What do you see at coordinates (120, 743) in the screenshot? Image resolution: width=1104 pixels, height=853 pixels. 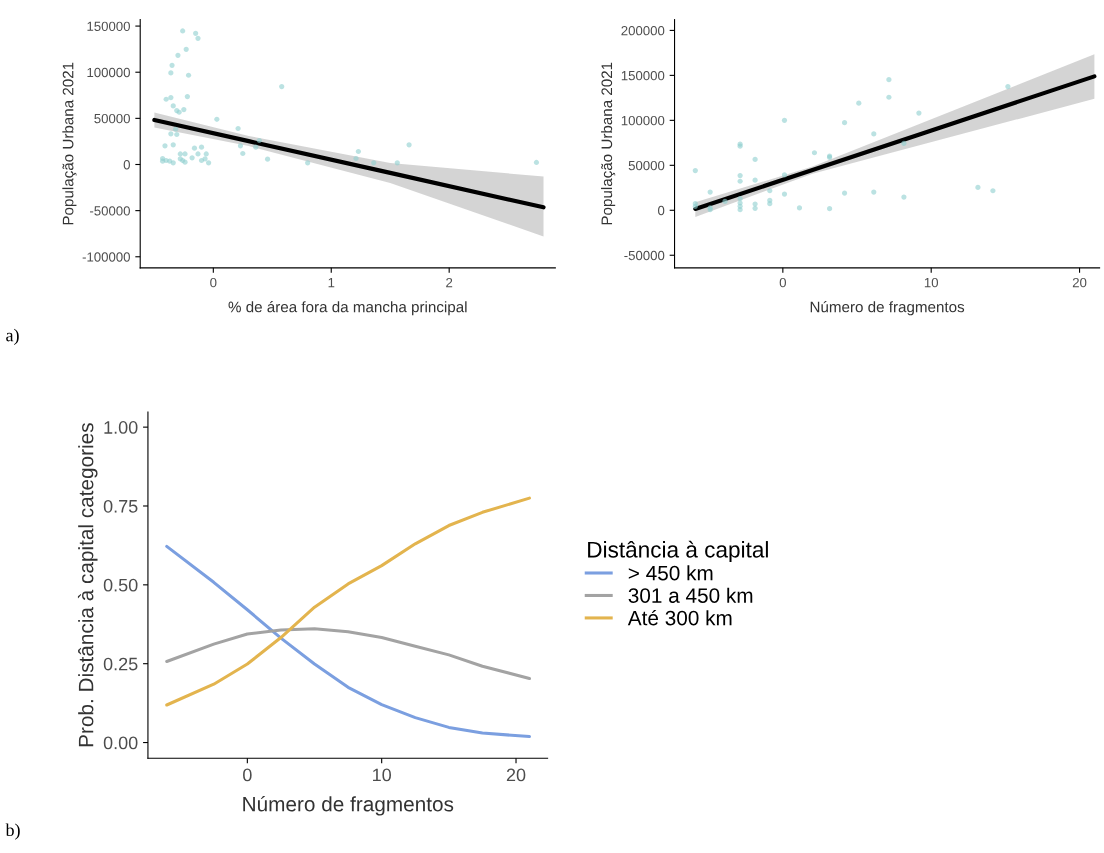 I see `y-tick-label: 0.00` at bounding box center [120, 743].